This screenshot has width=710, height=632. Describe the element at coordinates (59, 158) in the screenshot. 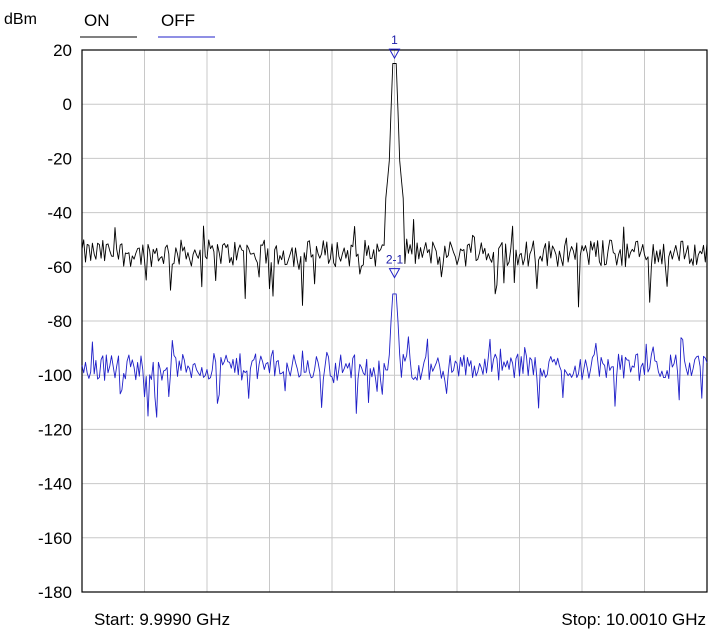

I see `y-tick-label: -20` at that location.